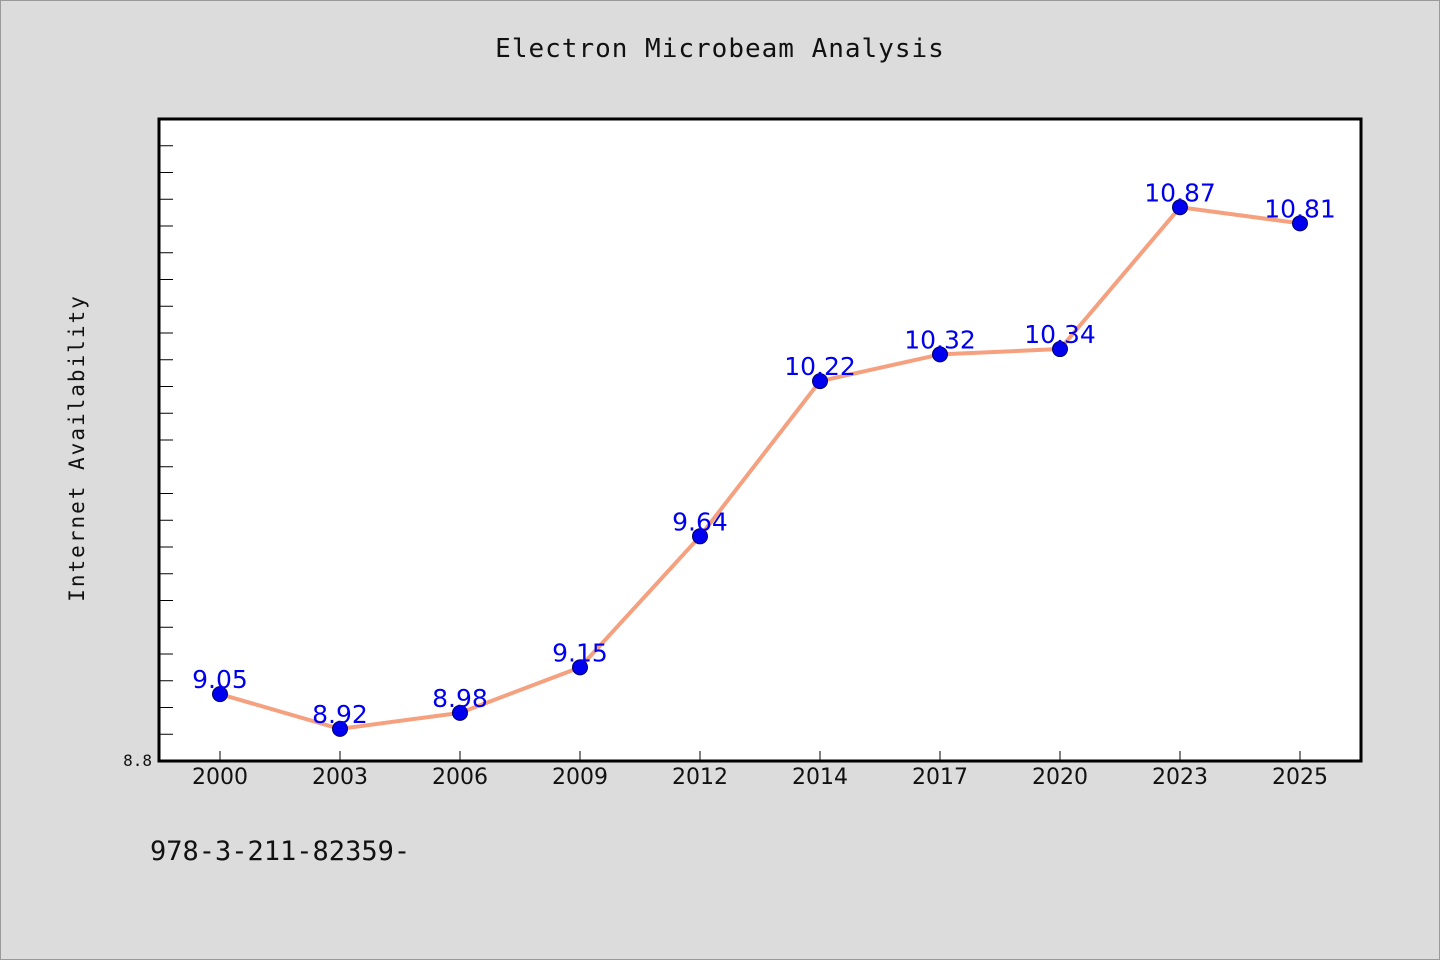 The width and height of the screenshot is (1440, 960). Describe the element at coordinates (820, 777) in the screenshot. I see `x-tick-label: 2014` at that location.